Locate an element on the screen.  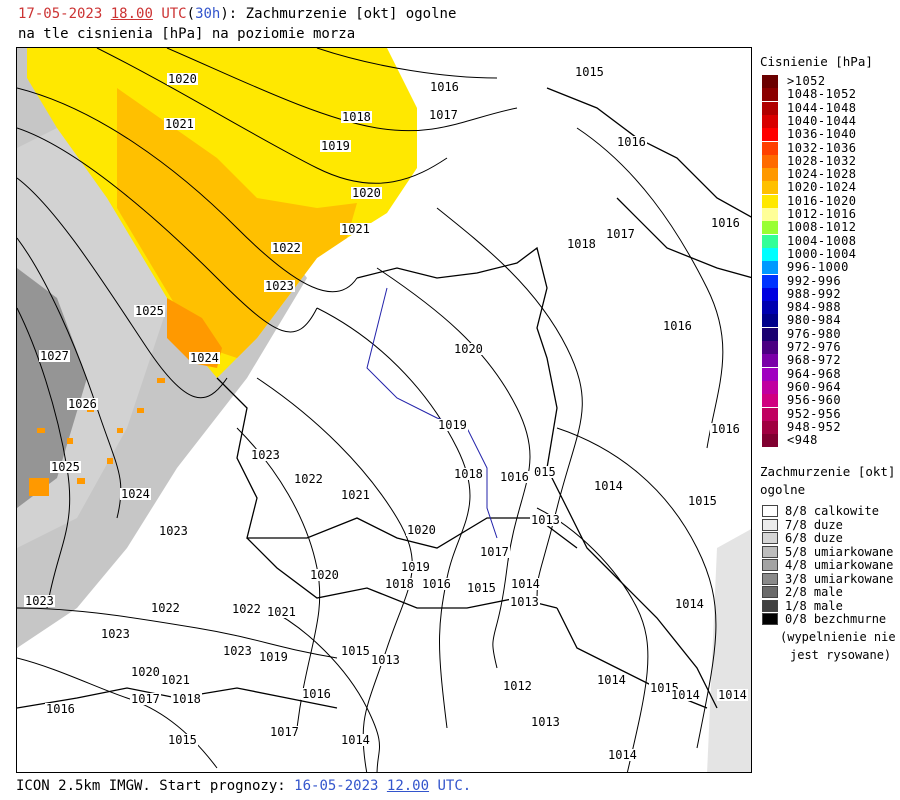
pressure-range-label: 1024-1028 is located at coordinates (822, 174).